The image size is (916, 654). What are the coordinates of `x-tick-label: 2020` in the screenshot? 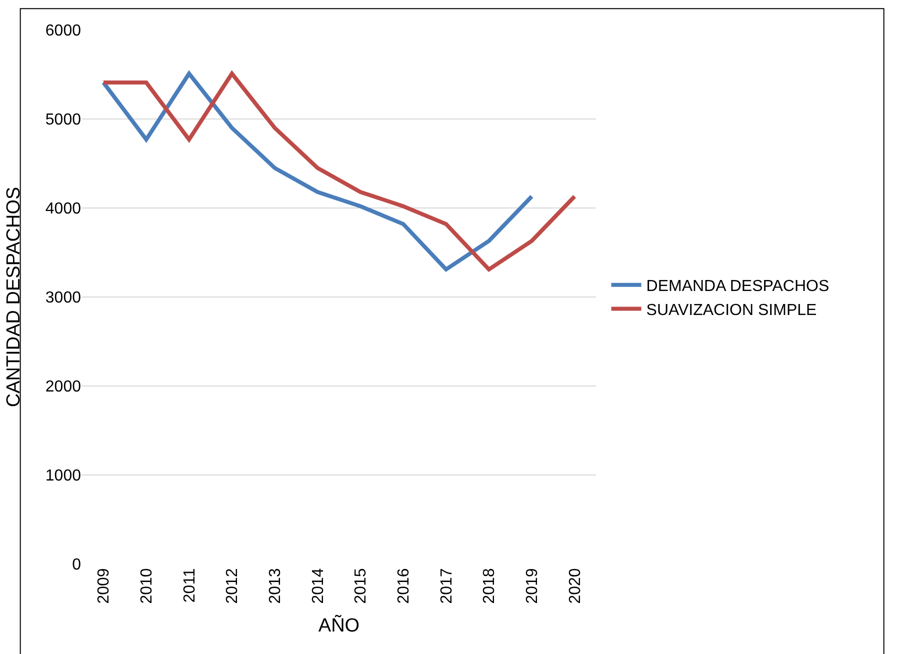 It's located at (575, 586).